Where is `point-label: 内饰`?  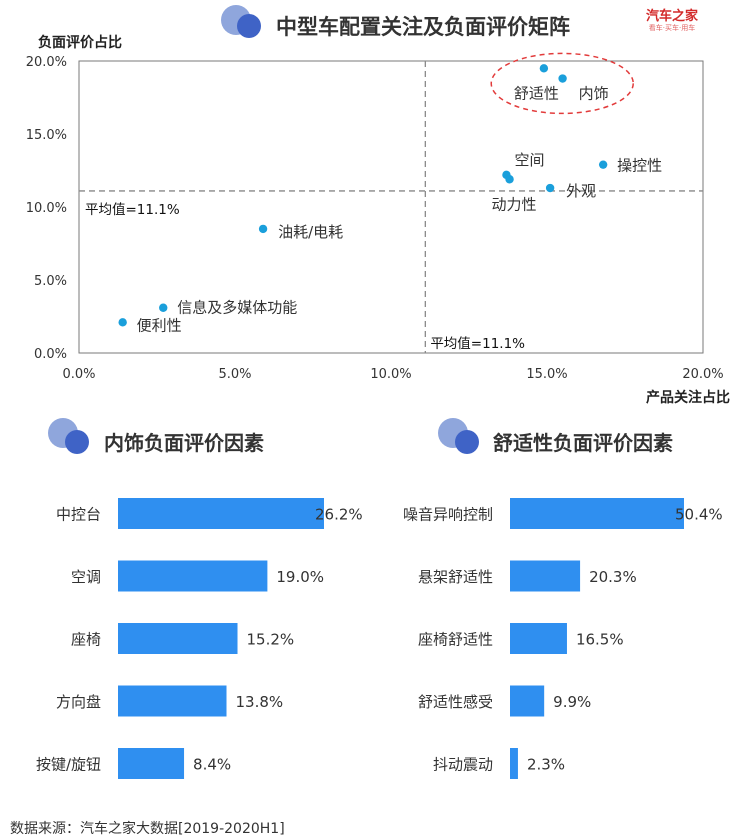 point-label: 内饰 is located at coordinates (594, 94).